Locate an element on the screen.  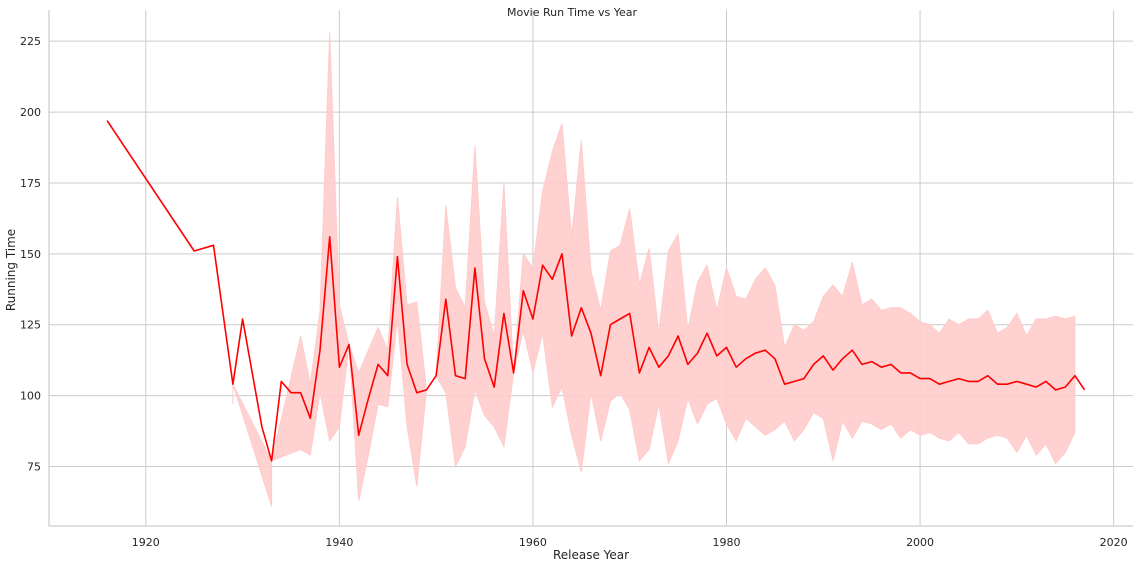
y-axis-label: Running Time is located at coordinates (11, 270).